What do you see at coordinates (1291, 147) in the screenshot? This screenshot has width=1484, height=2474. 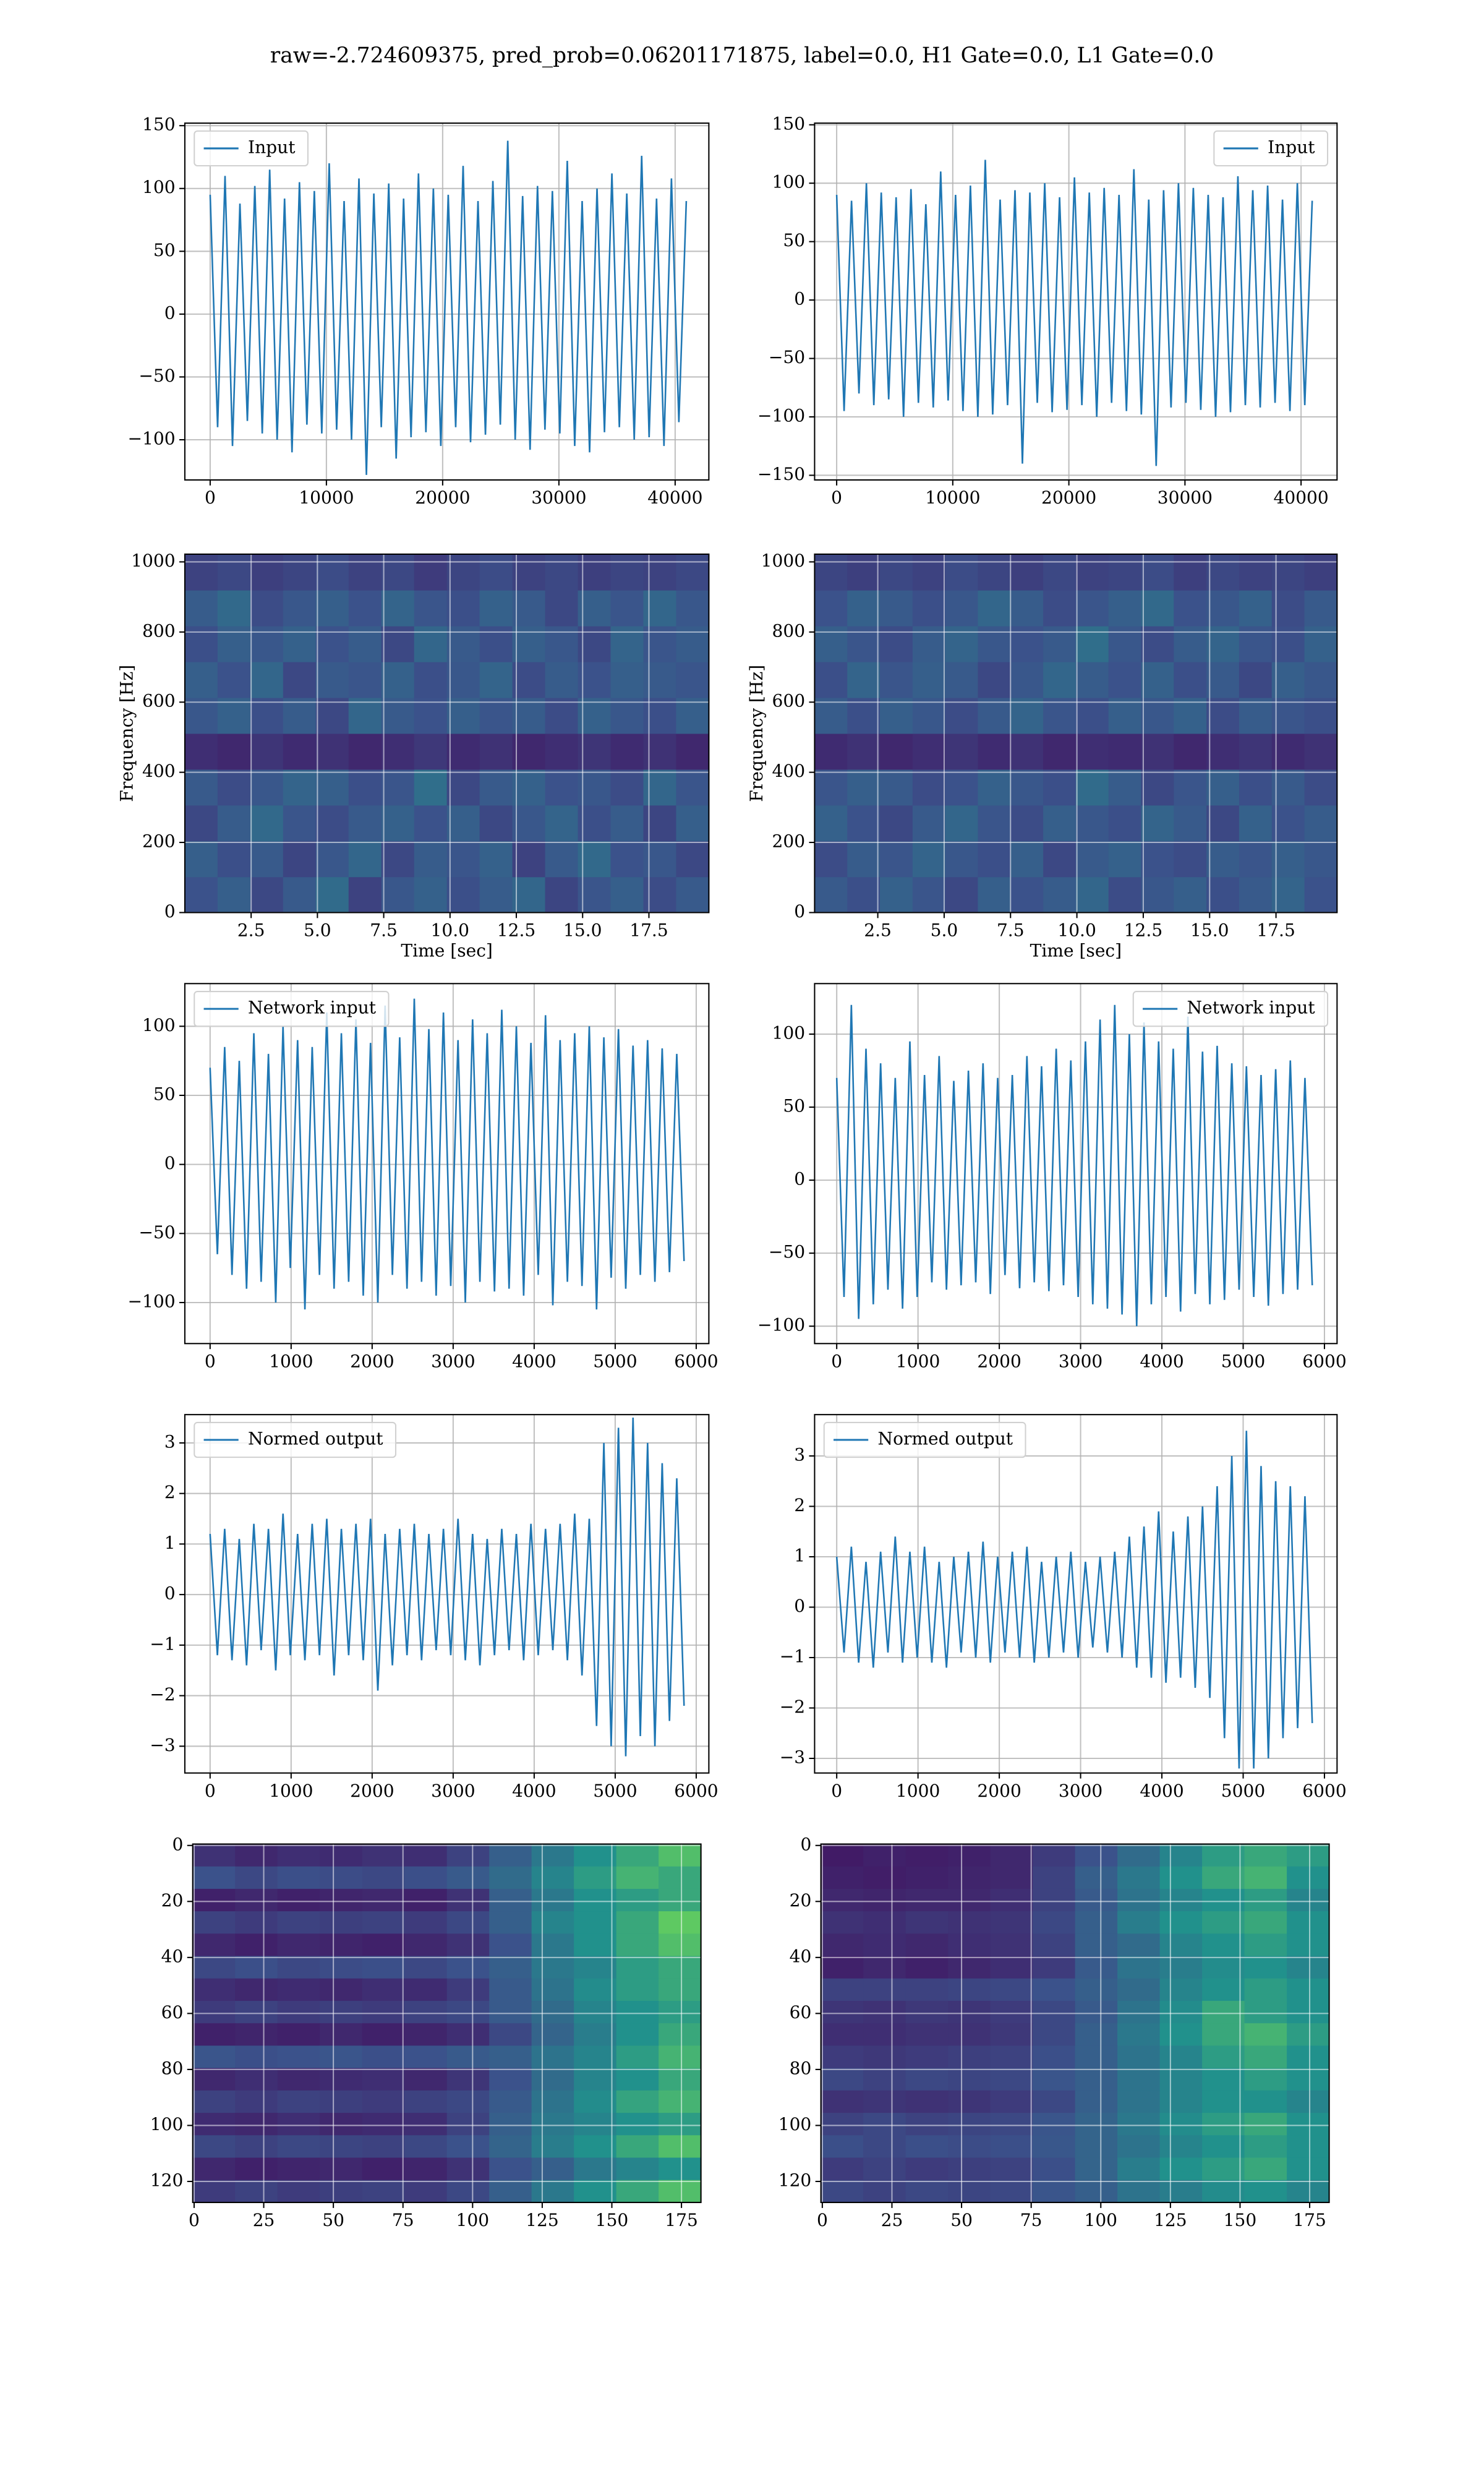 I see `legend-label: Input` at bounding box center [1291, 147].